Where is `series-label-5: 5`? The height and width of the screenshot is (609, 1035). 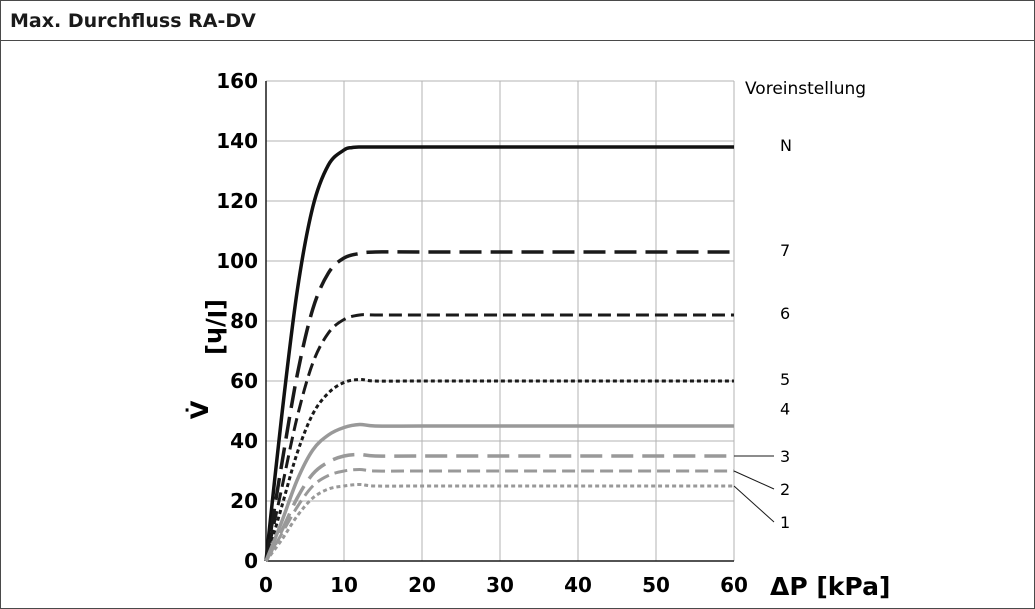 series-label-5: 5 is located at coordinates (785, 379).